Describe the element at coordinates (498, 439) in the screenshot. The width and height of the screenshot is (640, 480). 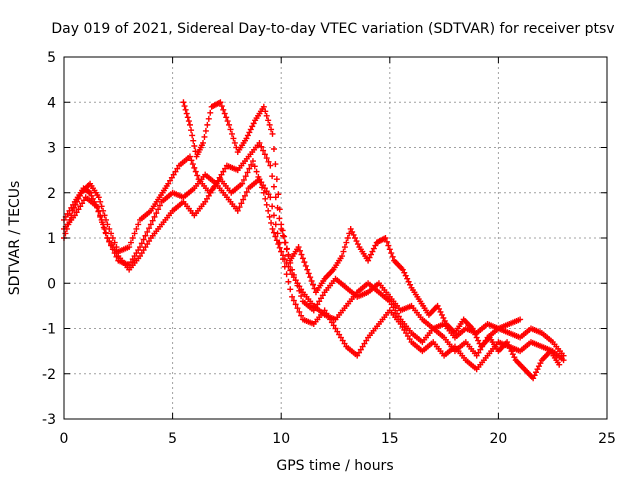
I see `x-tick-label: 20` at that location.